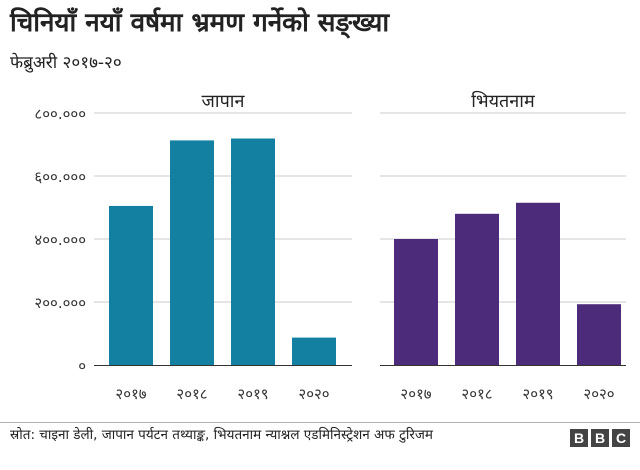  What do you see at coordinates (320, 422) in the screenshot?
I see `footer-divider` at bounding box center [320, 422].